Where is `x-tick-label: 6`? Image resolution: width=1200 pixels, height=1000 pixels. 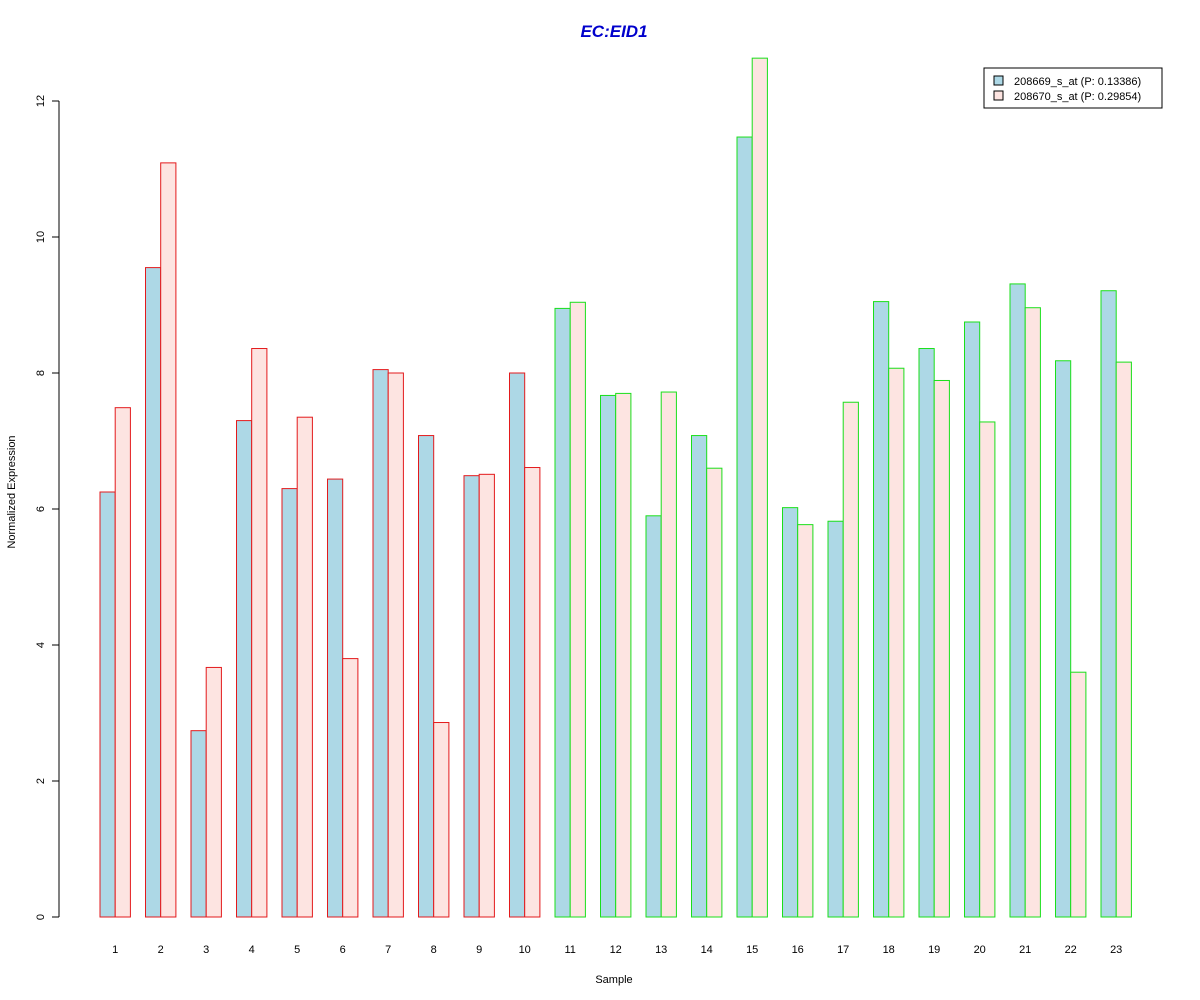 x-tick-label: 6 is located at coordinates (343, 950).